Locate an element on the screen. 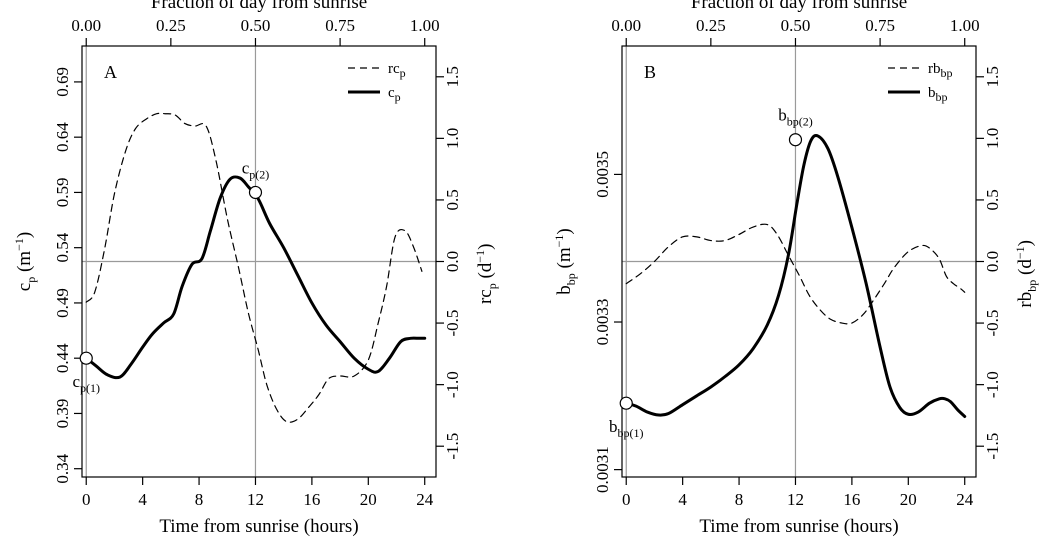 This screenshot has width=1060, height=550. label-base: b is located at coordinates (564, 290).